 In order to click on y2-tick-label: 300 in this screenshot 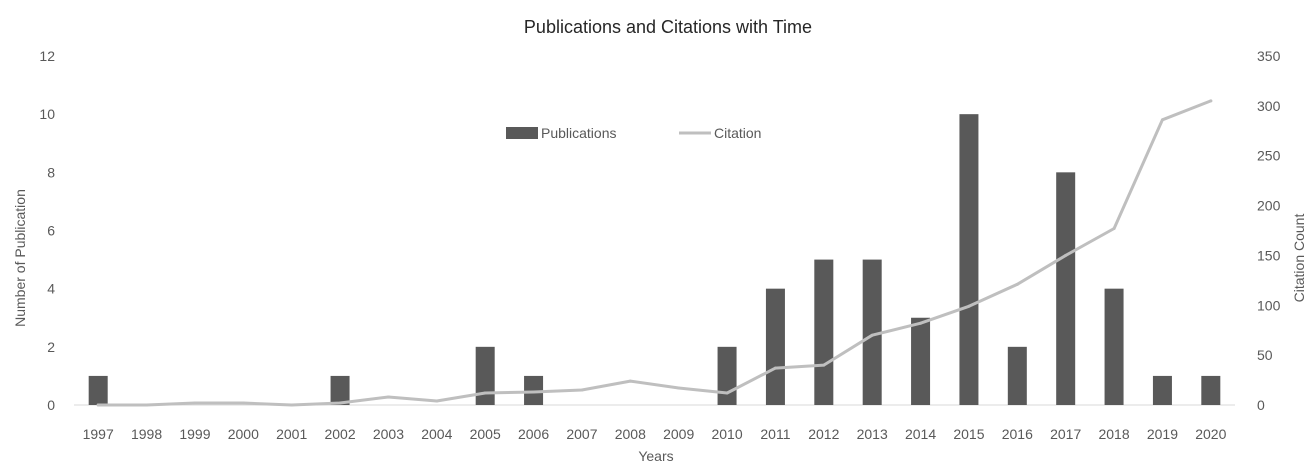, I will do `click(1269, 106)`.